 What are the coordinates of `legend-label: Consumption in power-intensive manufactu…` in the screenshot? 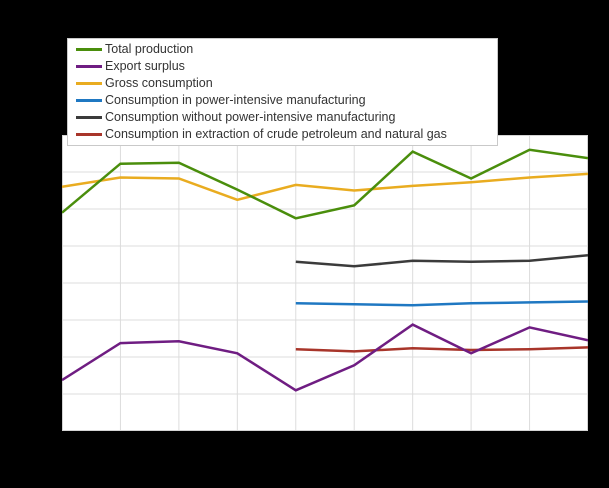 It's located at (235, 100).